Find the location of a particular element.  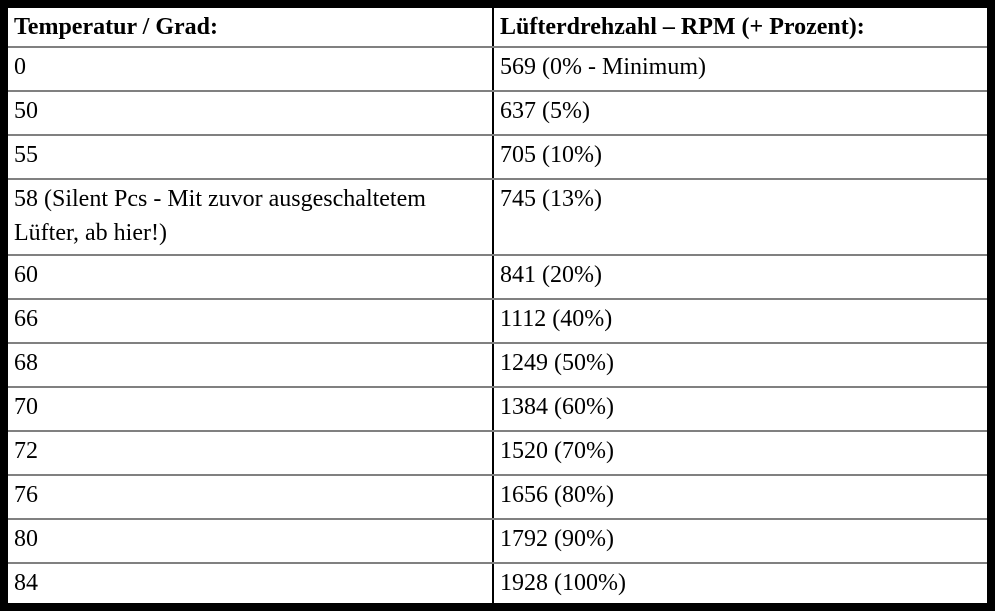

column-header-rpm: Lüfterdrehzahl – RPM (+ Prozent): is located at coordinates (742, 26).